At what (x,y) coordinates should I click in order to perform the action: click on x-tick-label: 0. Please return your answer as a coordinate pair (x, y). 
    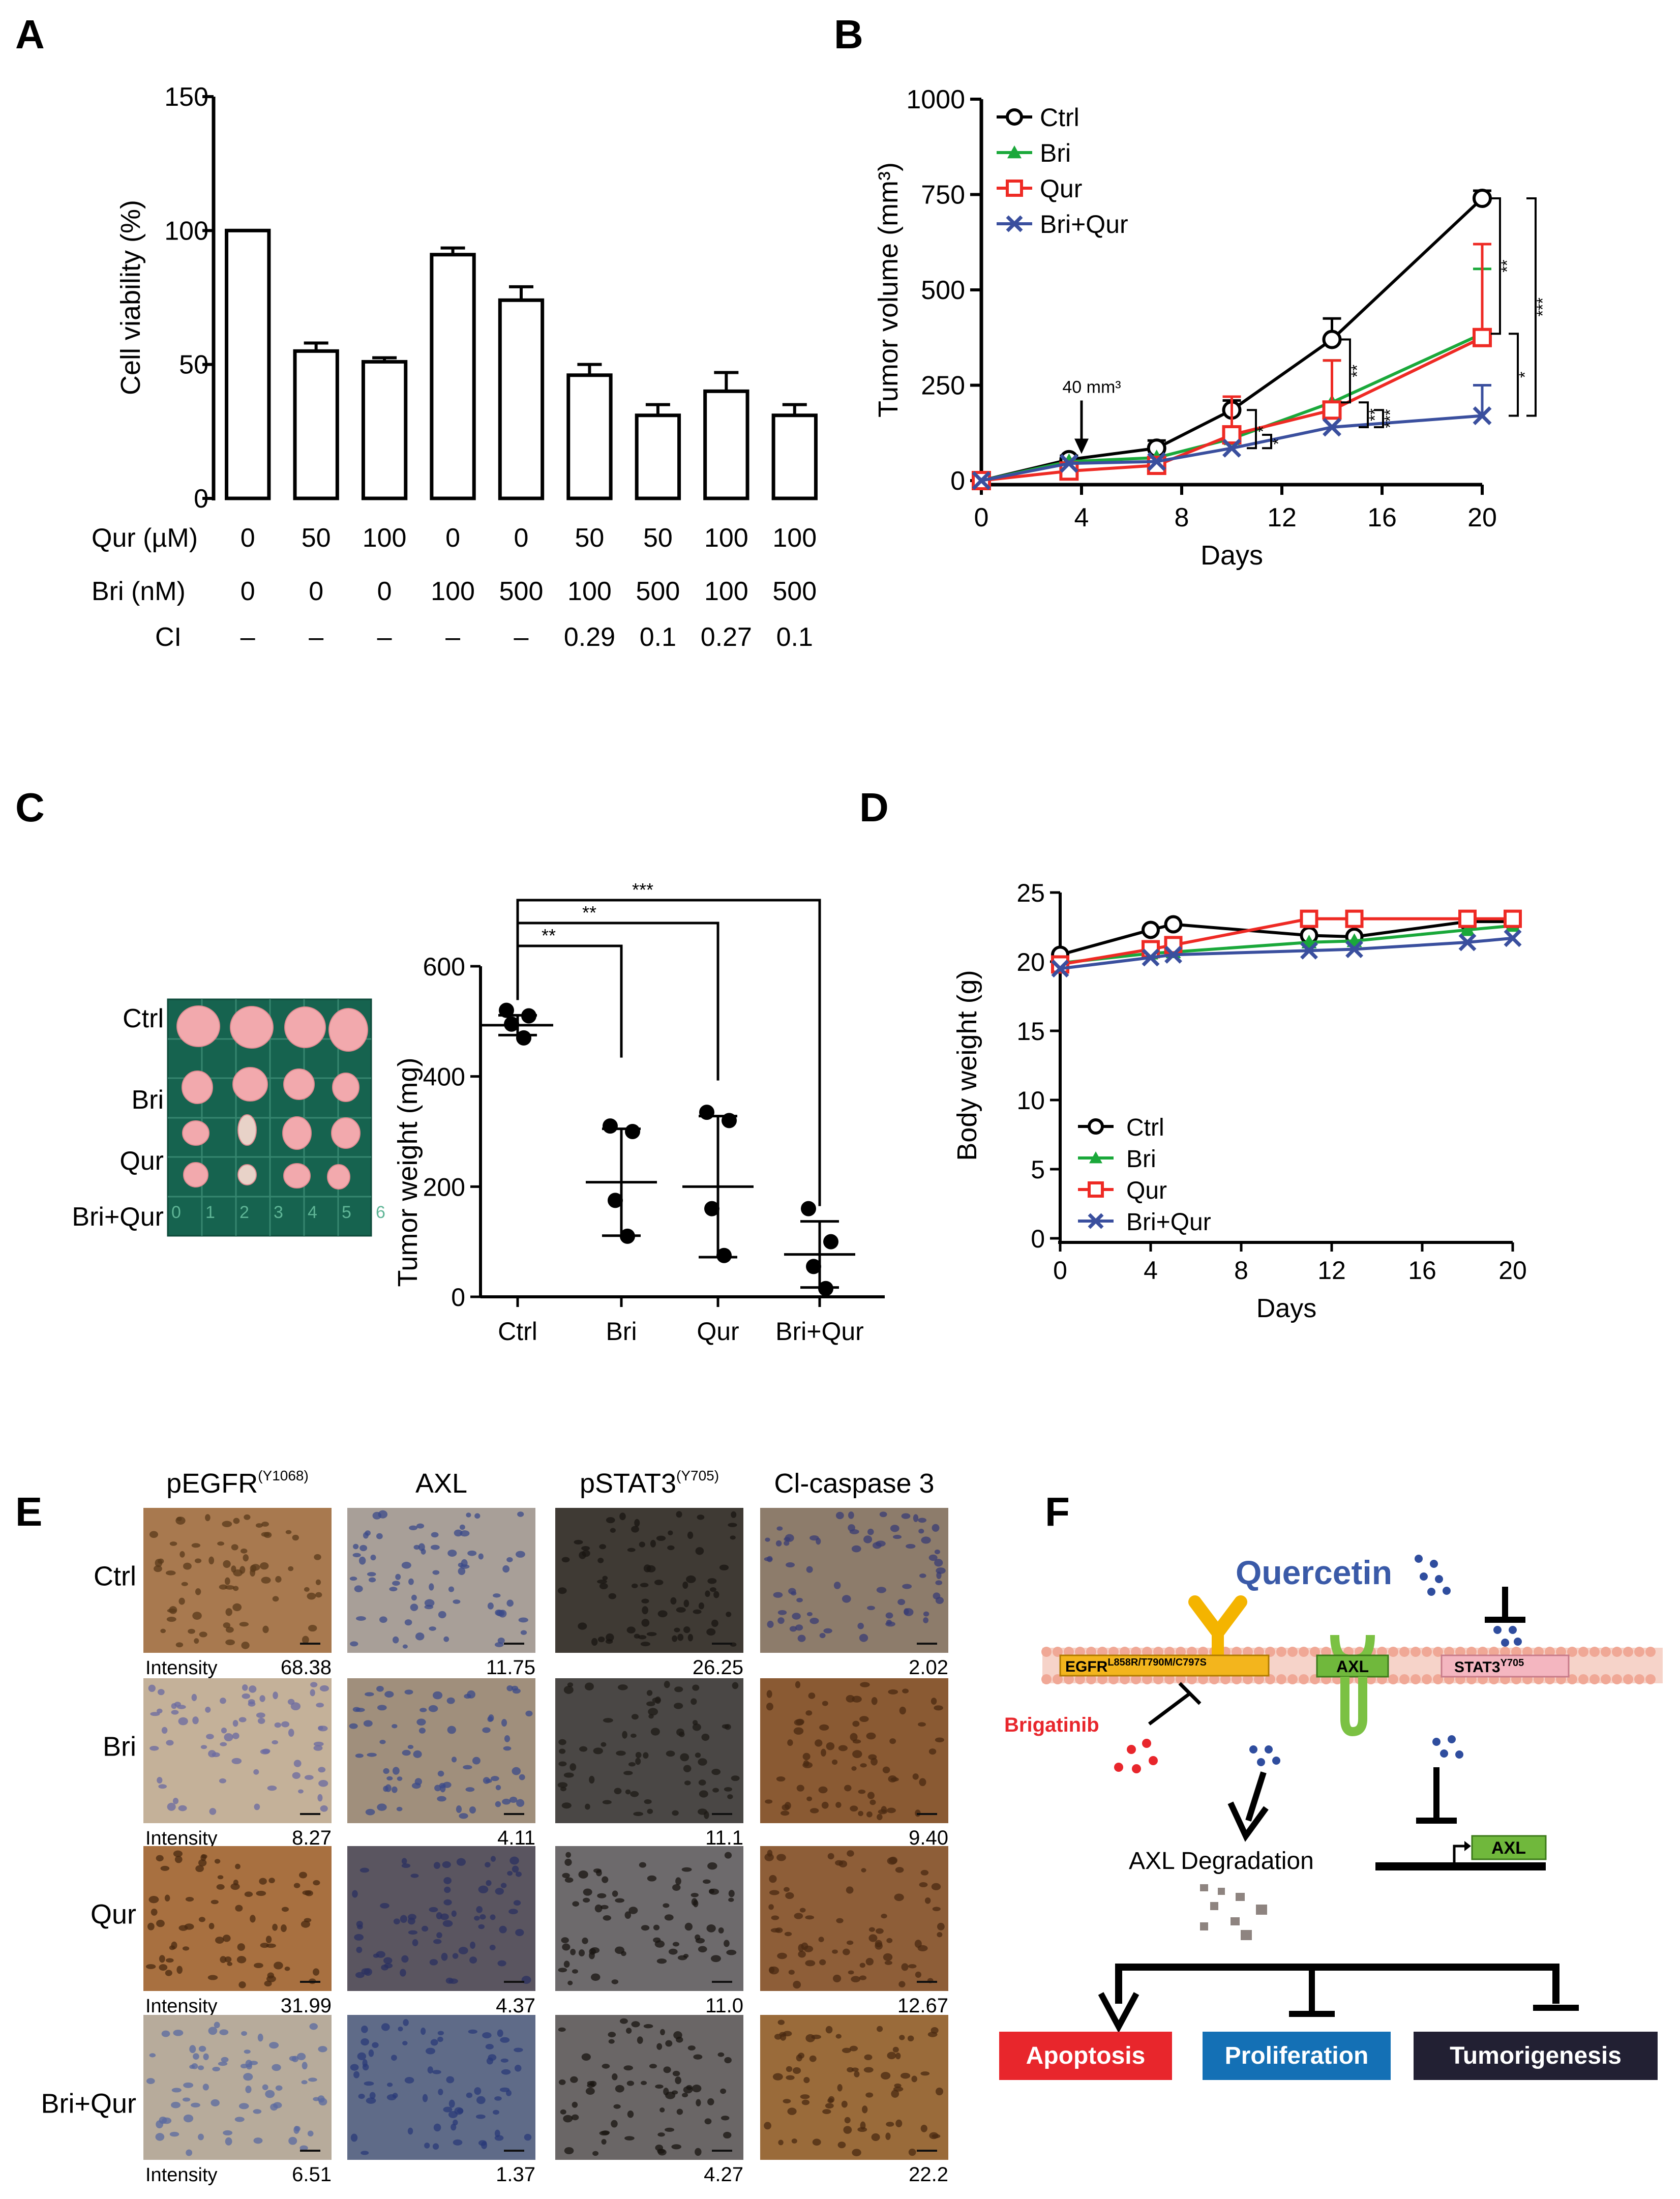
    Looking at the image, I should click on (981, 518).